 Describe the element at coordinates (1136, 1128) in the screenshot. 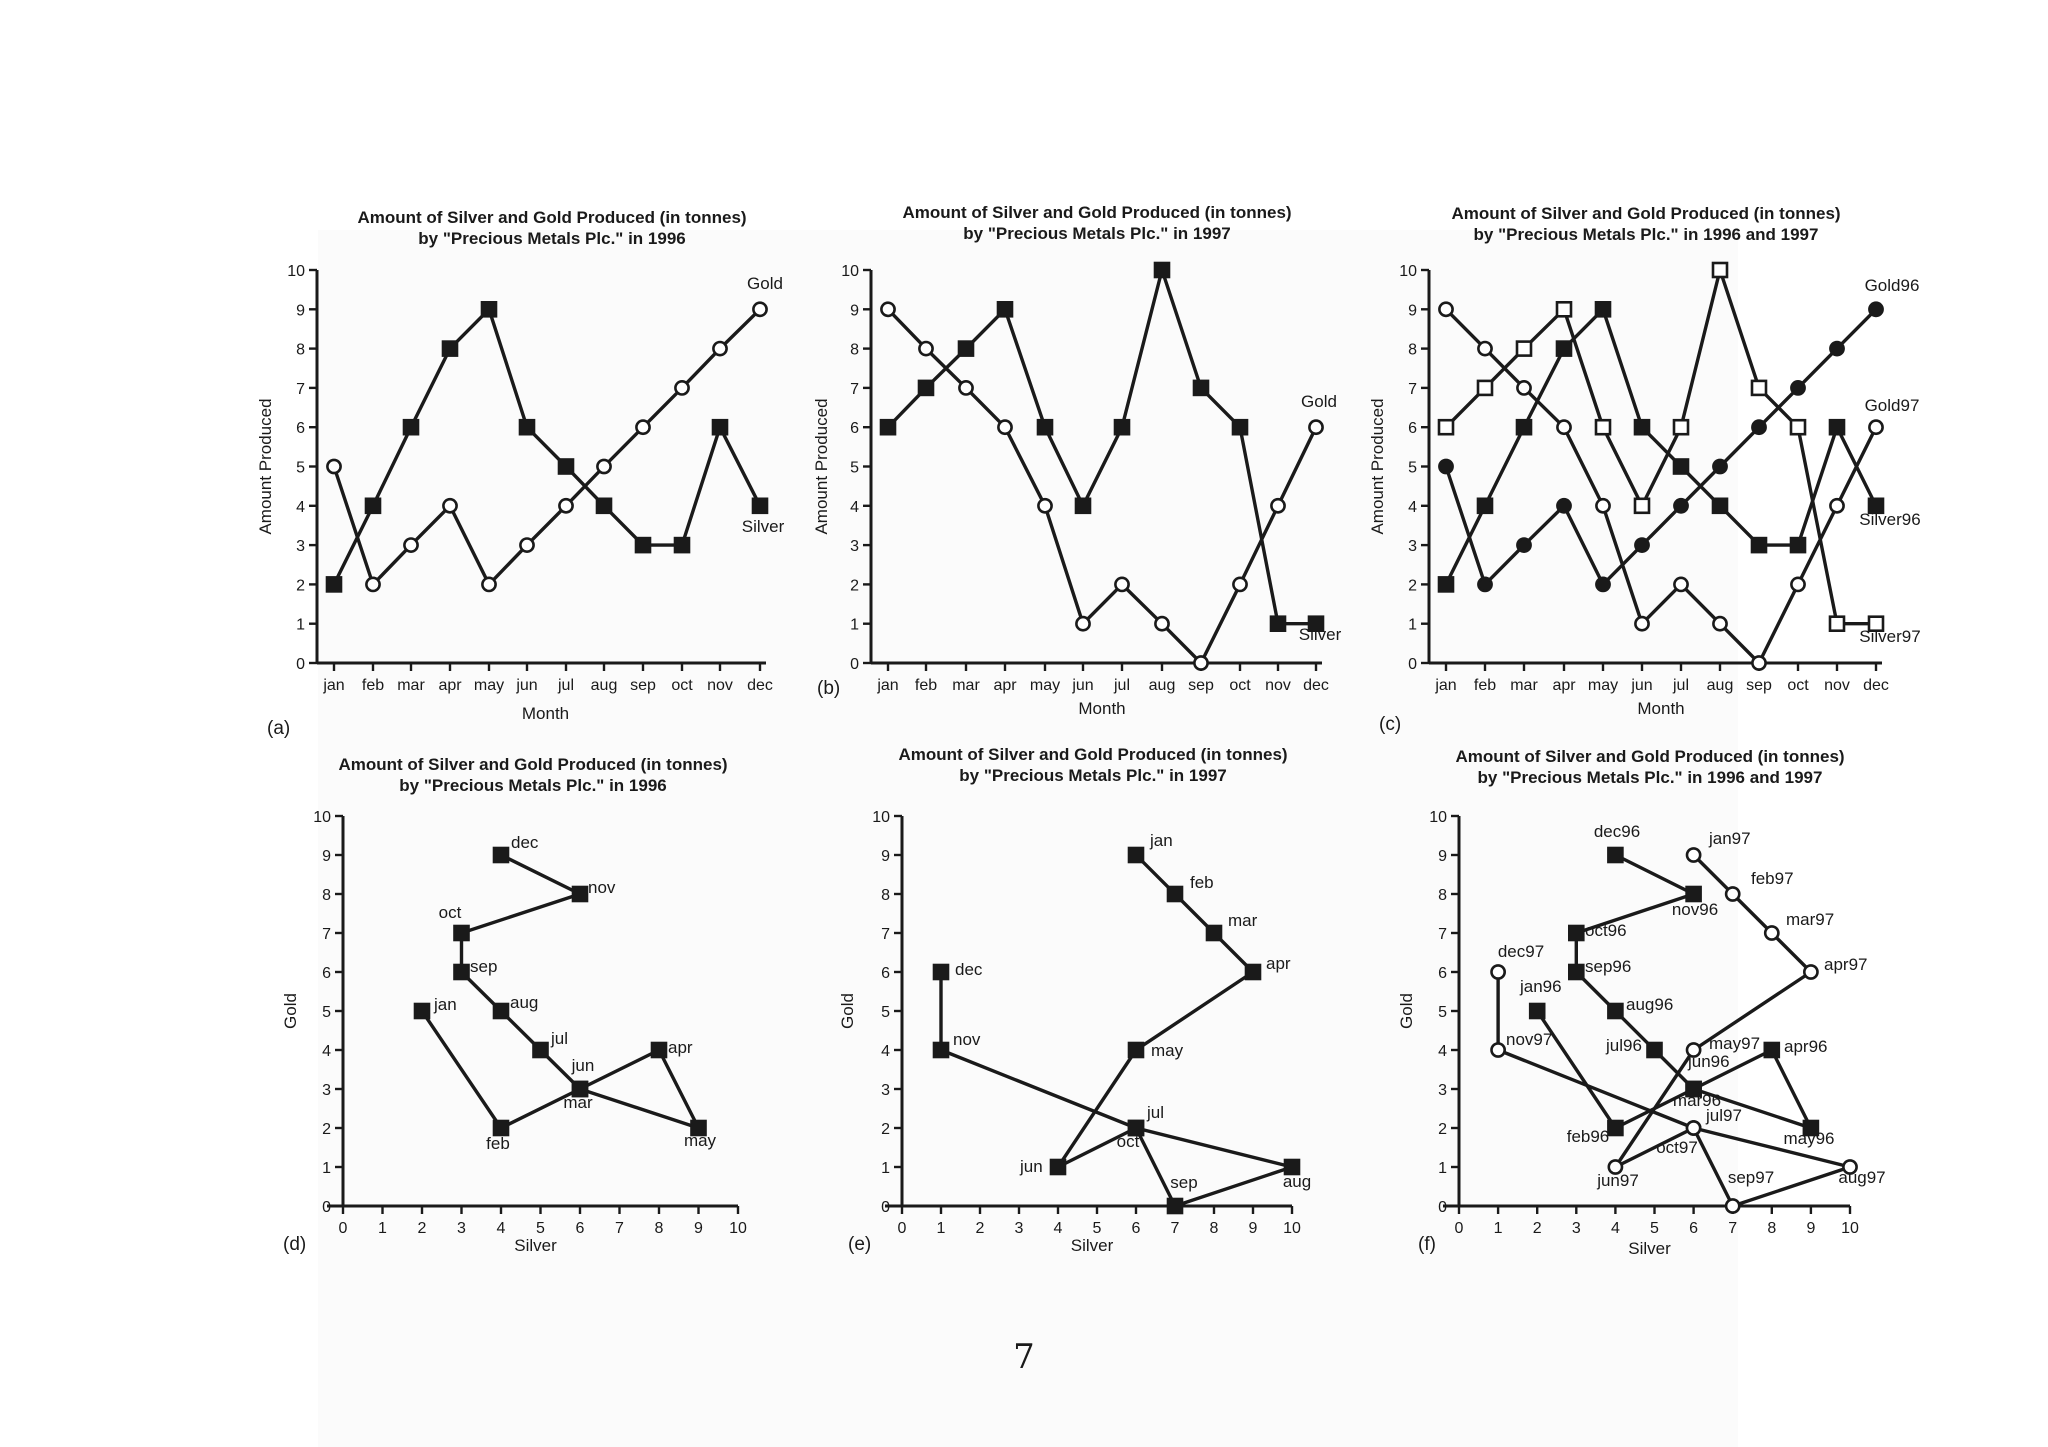

I see `data-point-oct` at that location.